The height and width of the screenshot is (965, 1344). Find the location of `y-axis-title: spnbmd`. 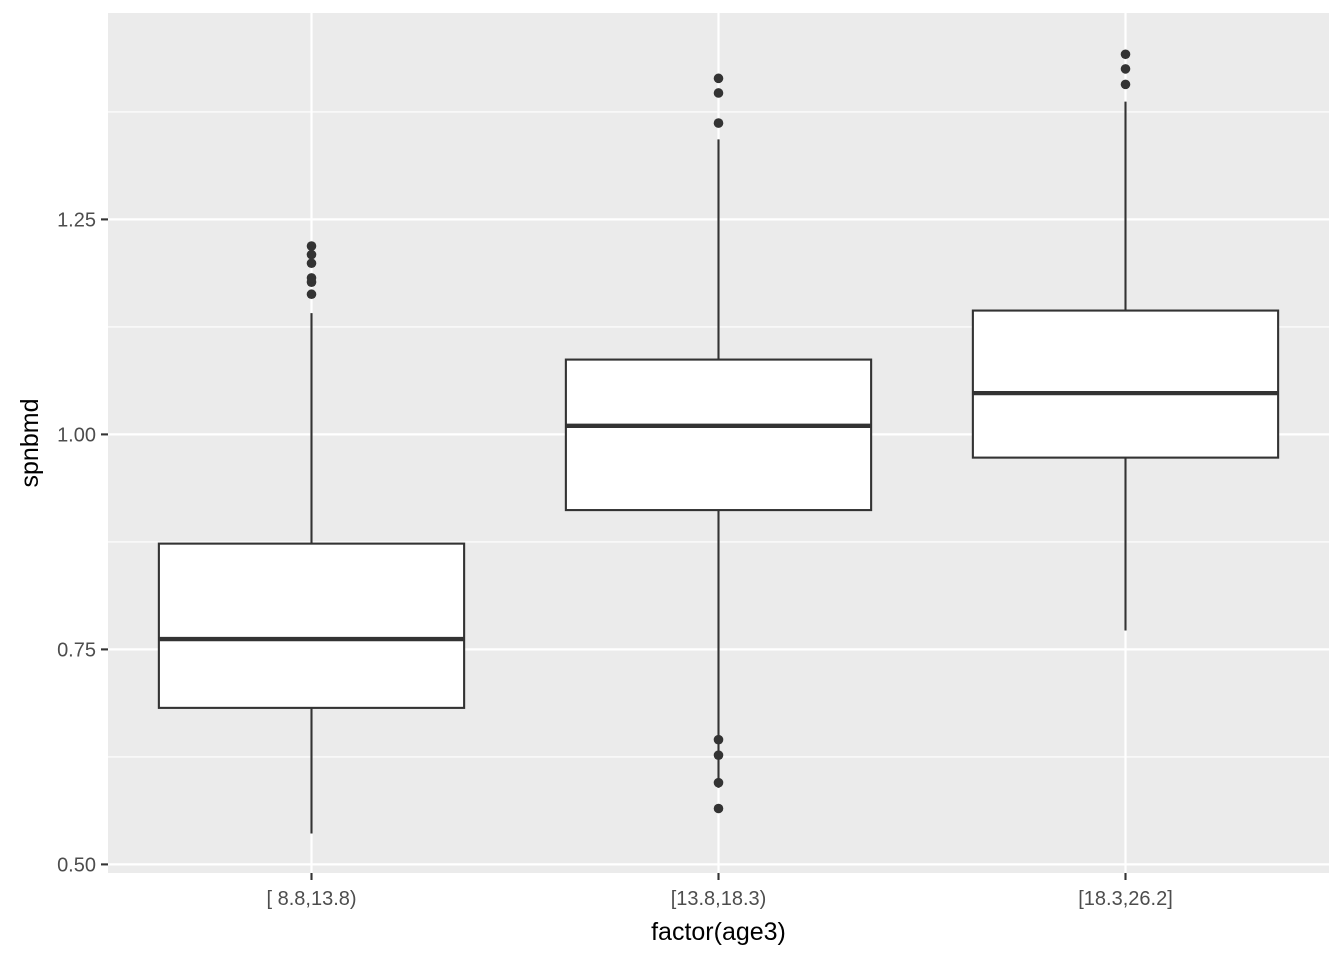

y-axis-title: spnbmd is located at coordinates (30, 443).